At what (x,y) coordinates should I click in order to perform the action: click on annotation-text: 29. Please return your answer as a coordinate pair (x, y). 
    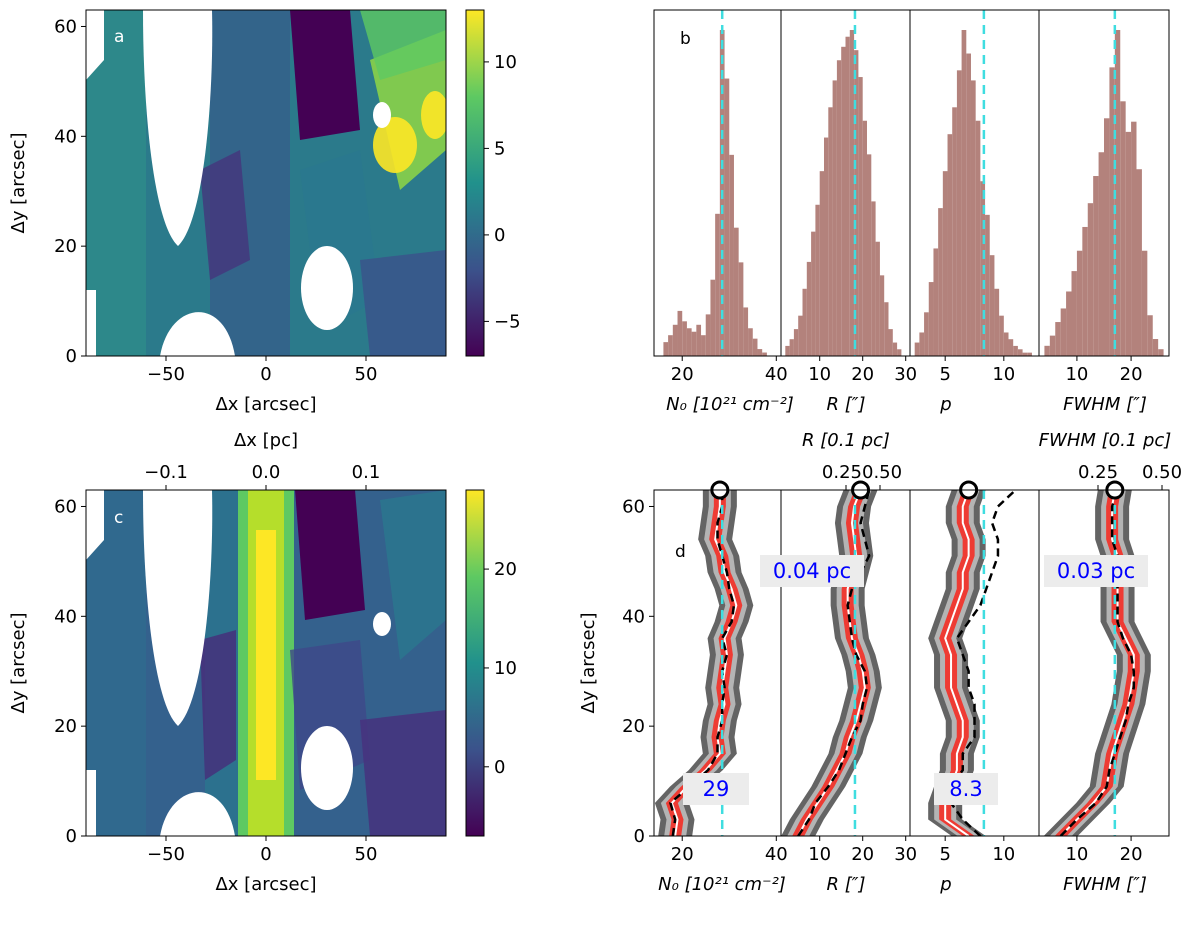
    Looking at the image, I should click on (716, 789).